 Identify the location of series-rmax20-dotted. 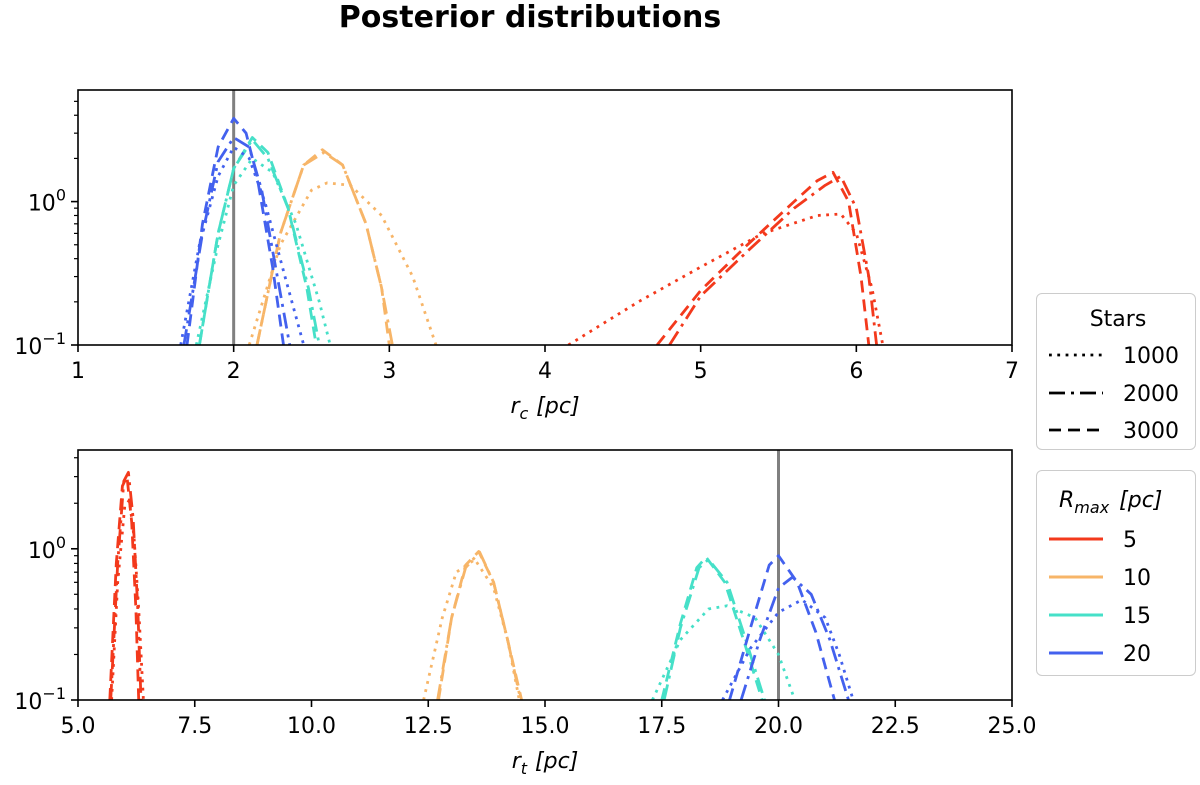
(788, 649).